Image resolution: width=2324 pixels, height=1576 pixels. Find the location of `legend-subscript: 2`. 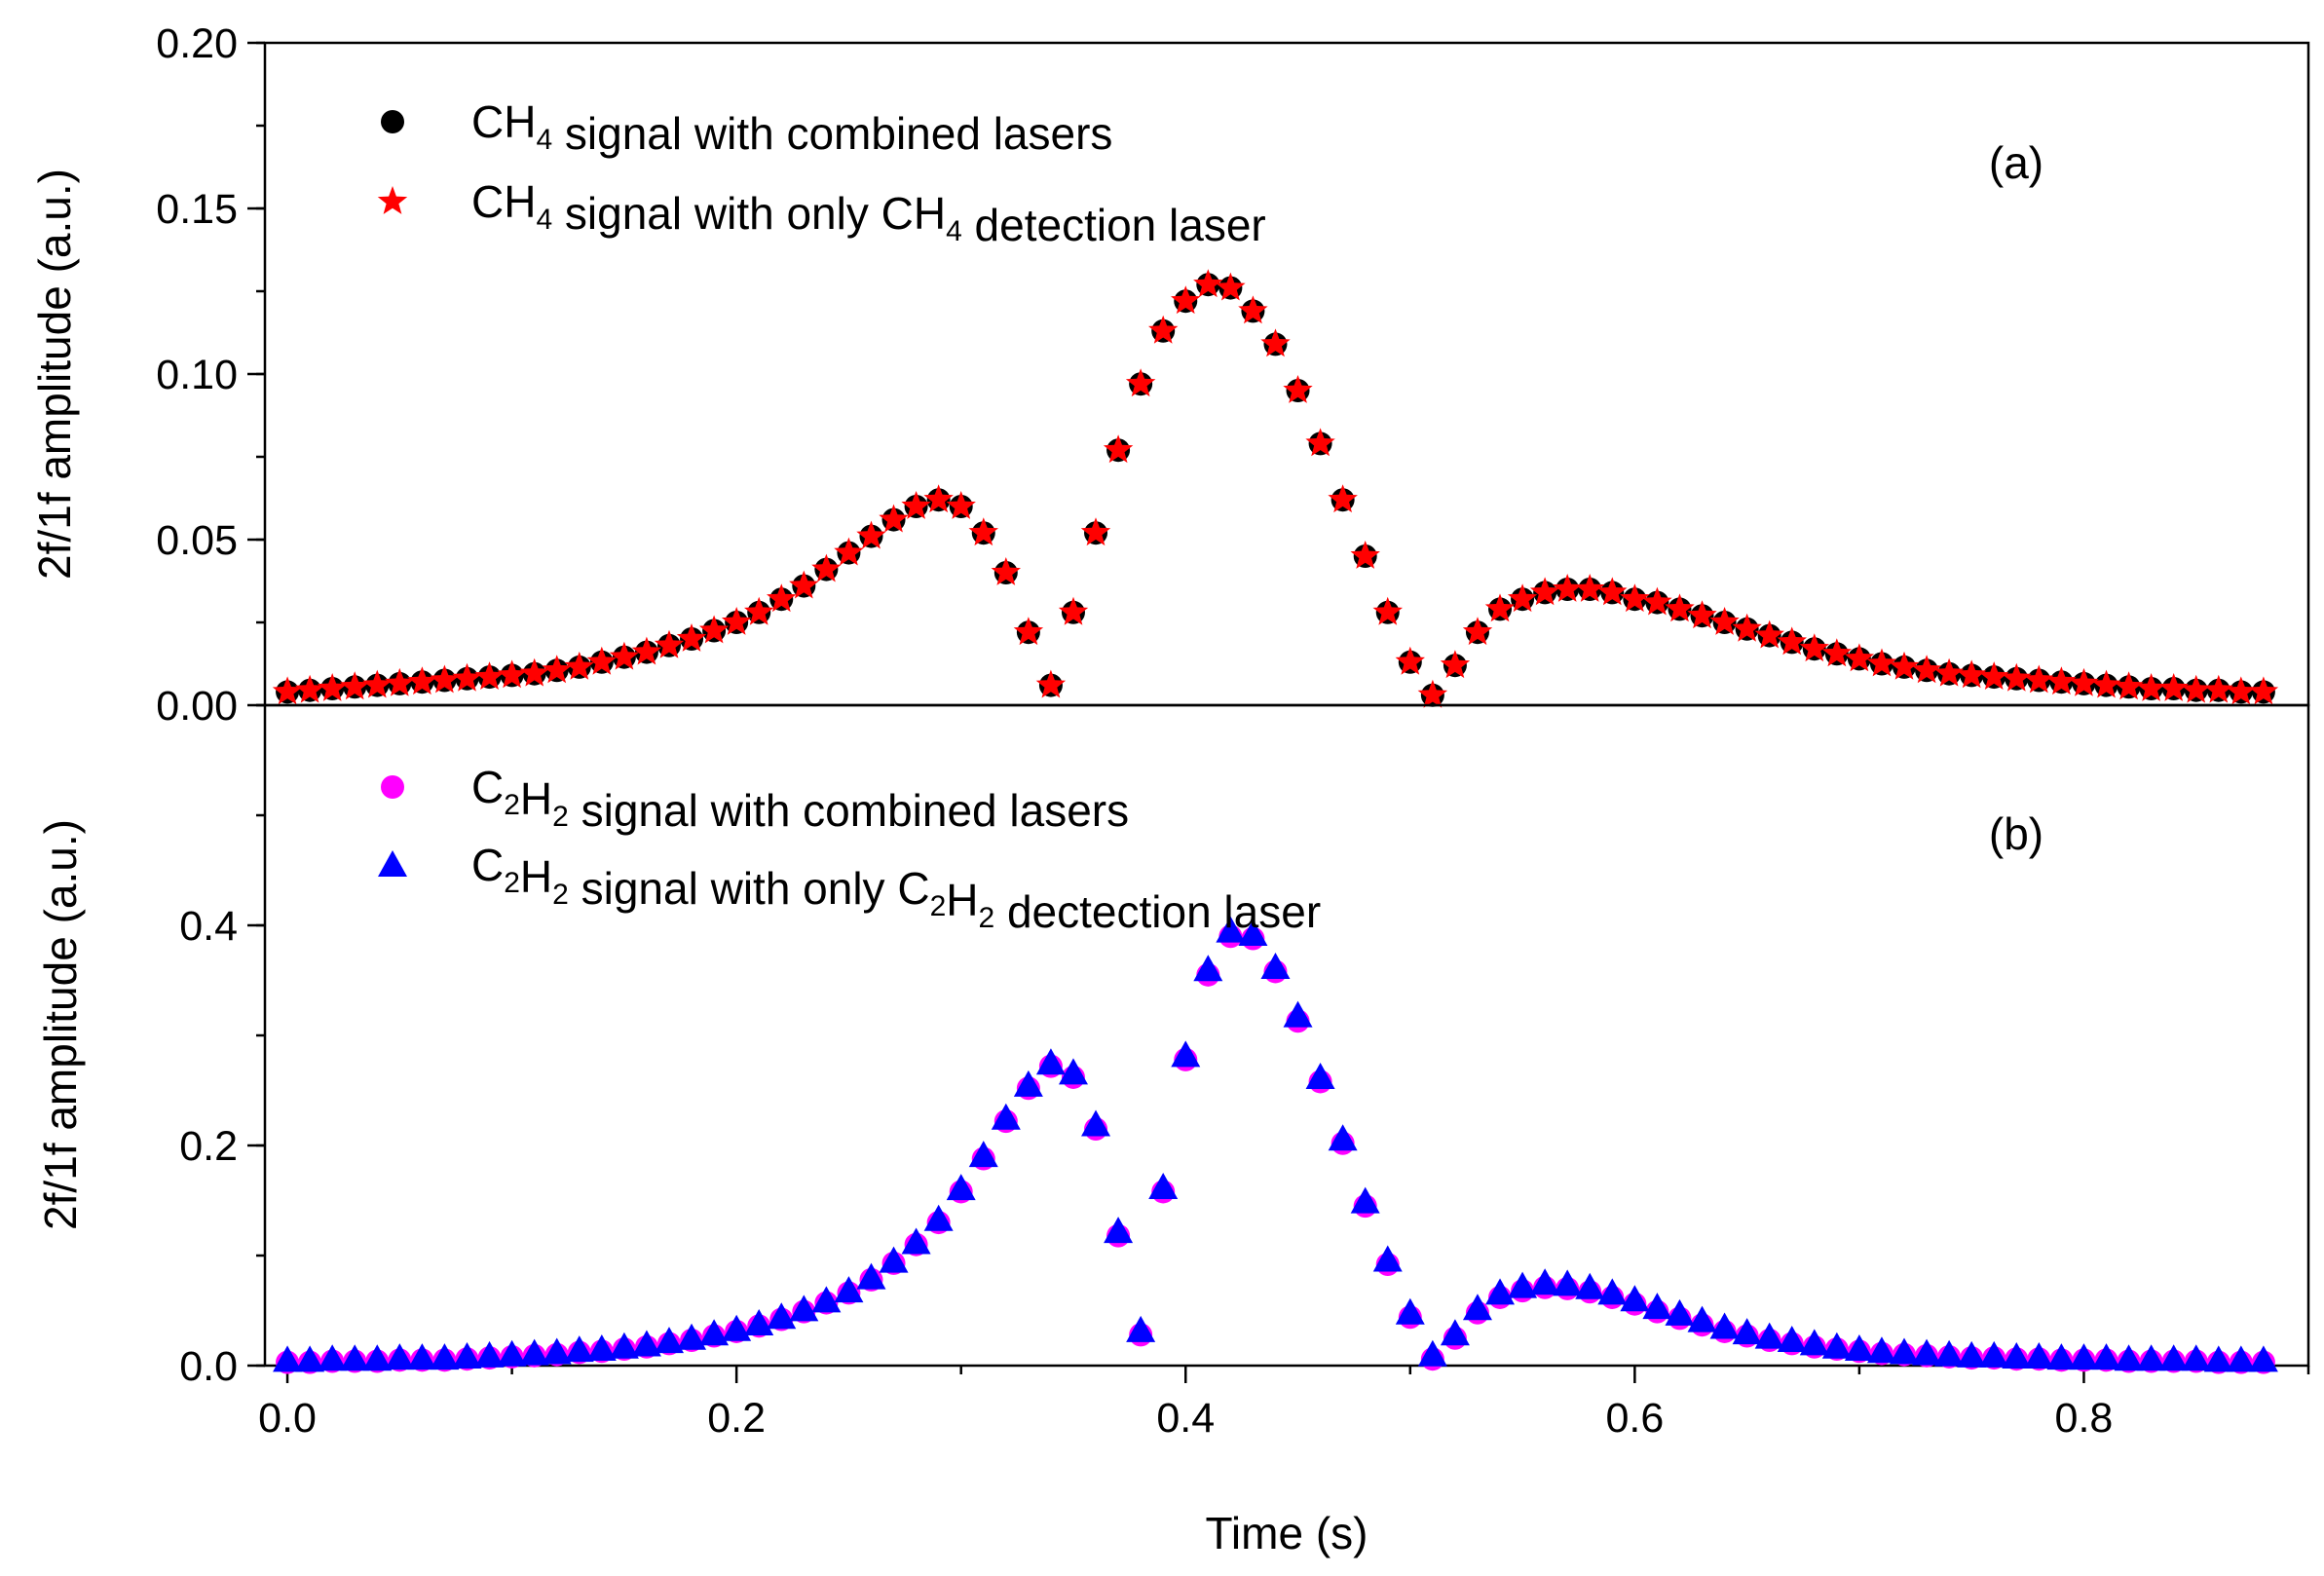

legend-subscript: 2 is located at coordinates (512, 883).